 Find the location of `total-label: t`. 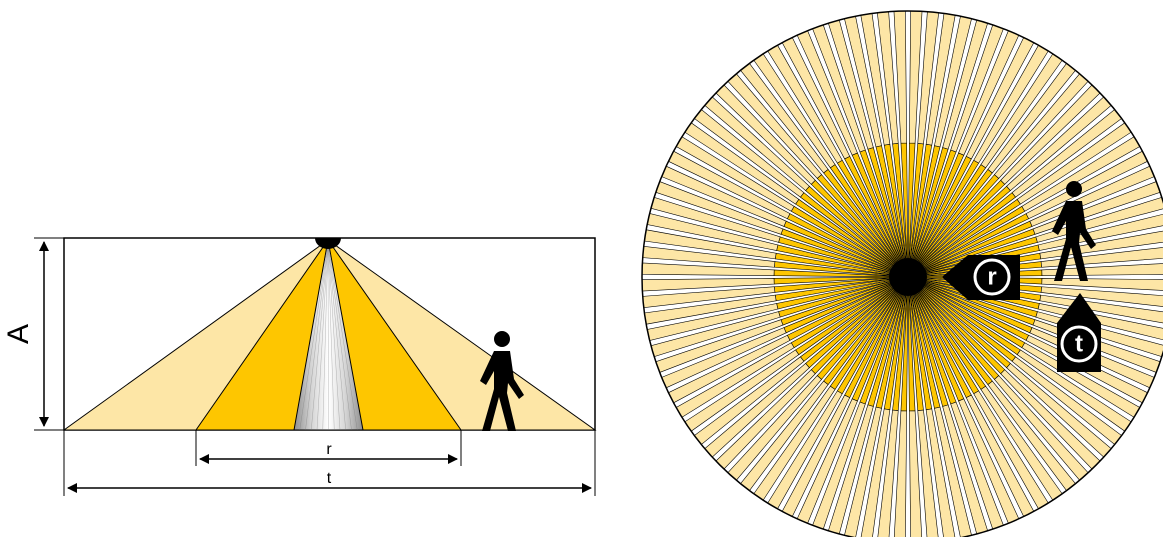

total-label: t is located at coordinates (329, 478).